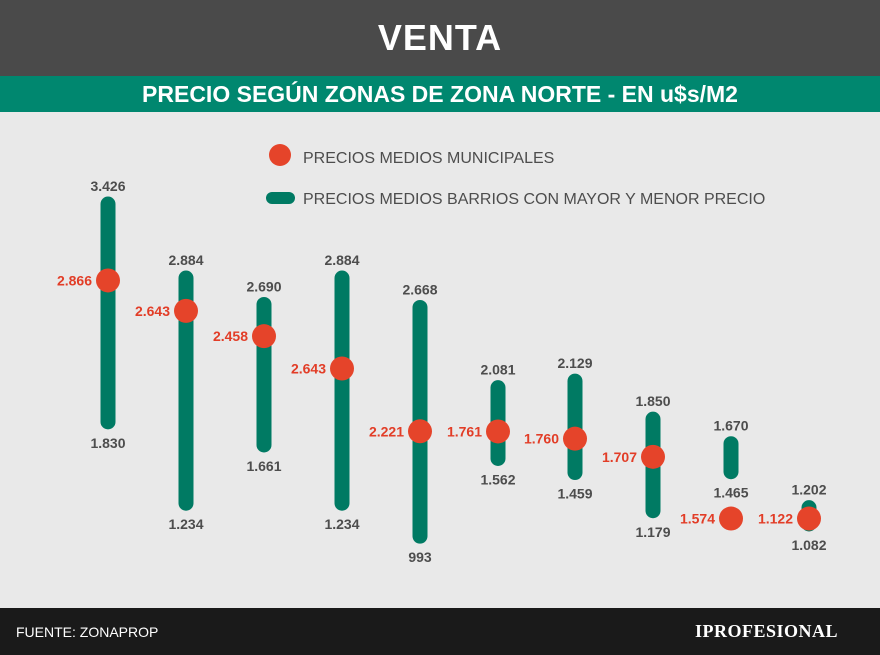 The width and height of the screenshot is (880, 655). I want to click on page-title: VENTA, so click(440, 37).